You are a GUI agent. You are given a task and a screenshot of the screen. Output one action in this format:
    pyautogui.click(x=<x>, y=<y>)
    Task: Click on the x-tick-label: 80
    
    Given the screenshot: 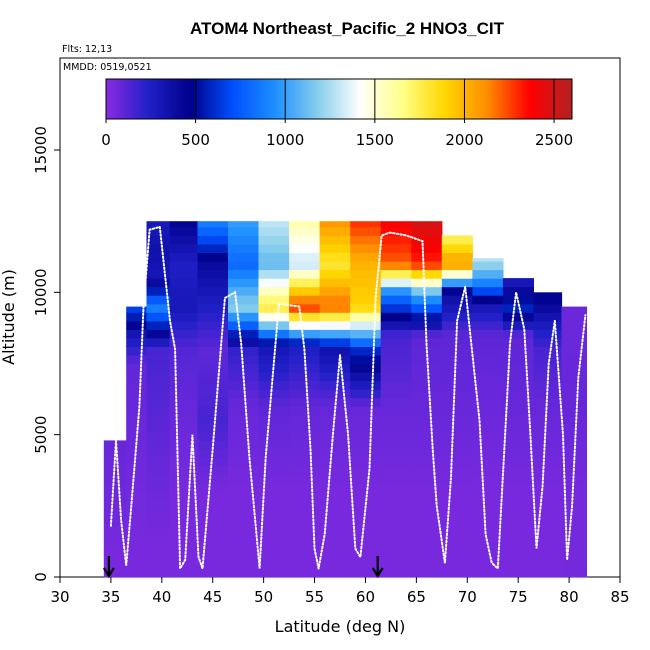 What is the action you would take?
    pyautogui.click(x=569, y=597)
    